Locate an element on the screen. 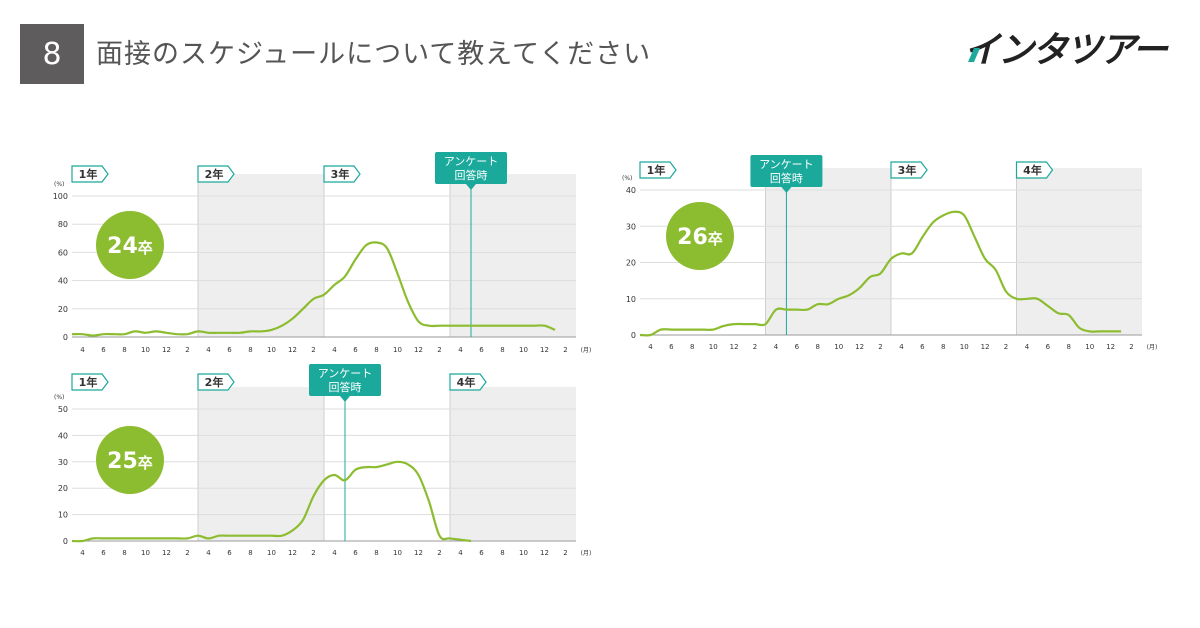 Image resolution: width=1200 pixels, height=628 pixels. year-tag: 4年 is located at coordinates (468, 382).